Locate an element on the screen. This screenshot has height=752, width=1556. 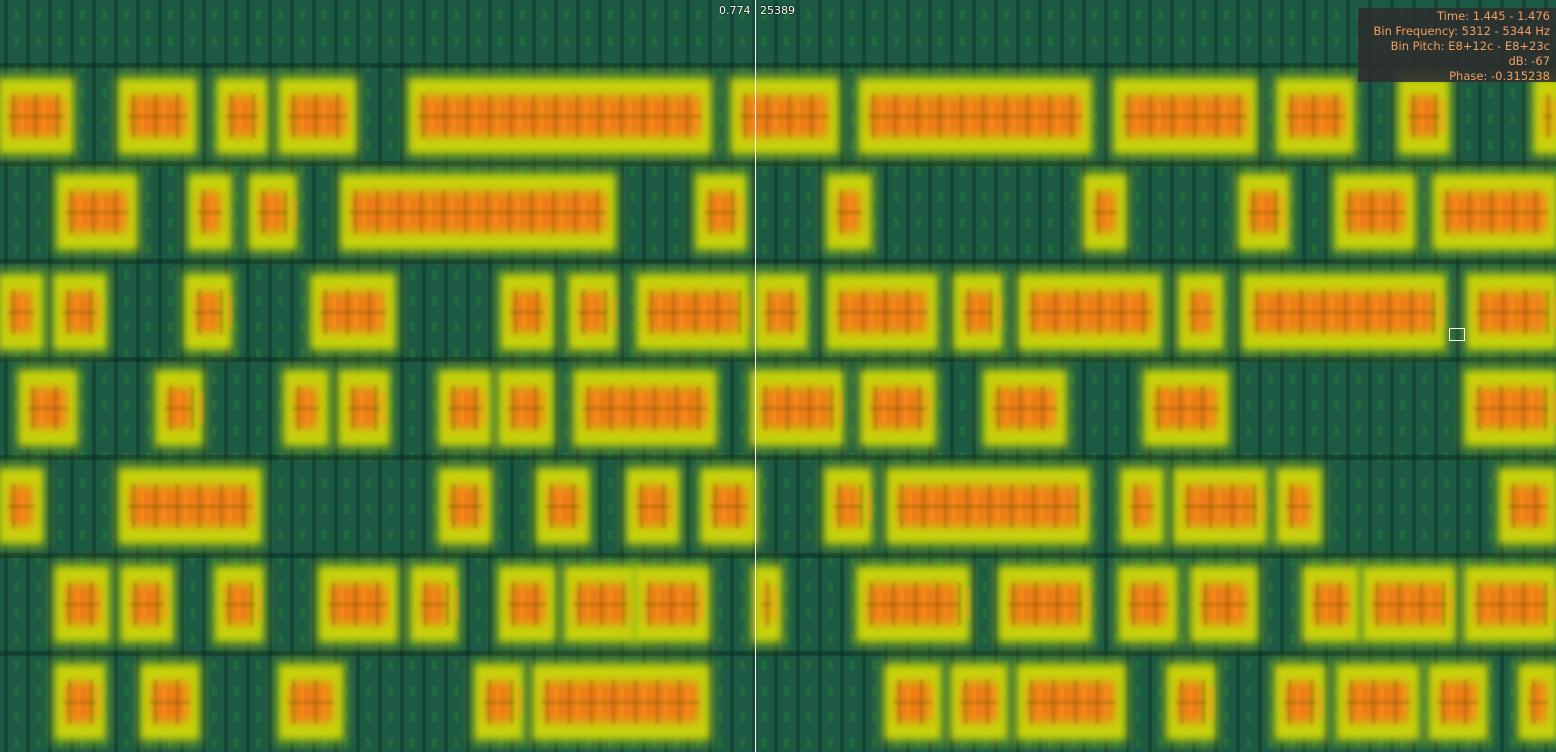
playhead-time-label: 0.774 is located at coordinates (735, 10).